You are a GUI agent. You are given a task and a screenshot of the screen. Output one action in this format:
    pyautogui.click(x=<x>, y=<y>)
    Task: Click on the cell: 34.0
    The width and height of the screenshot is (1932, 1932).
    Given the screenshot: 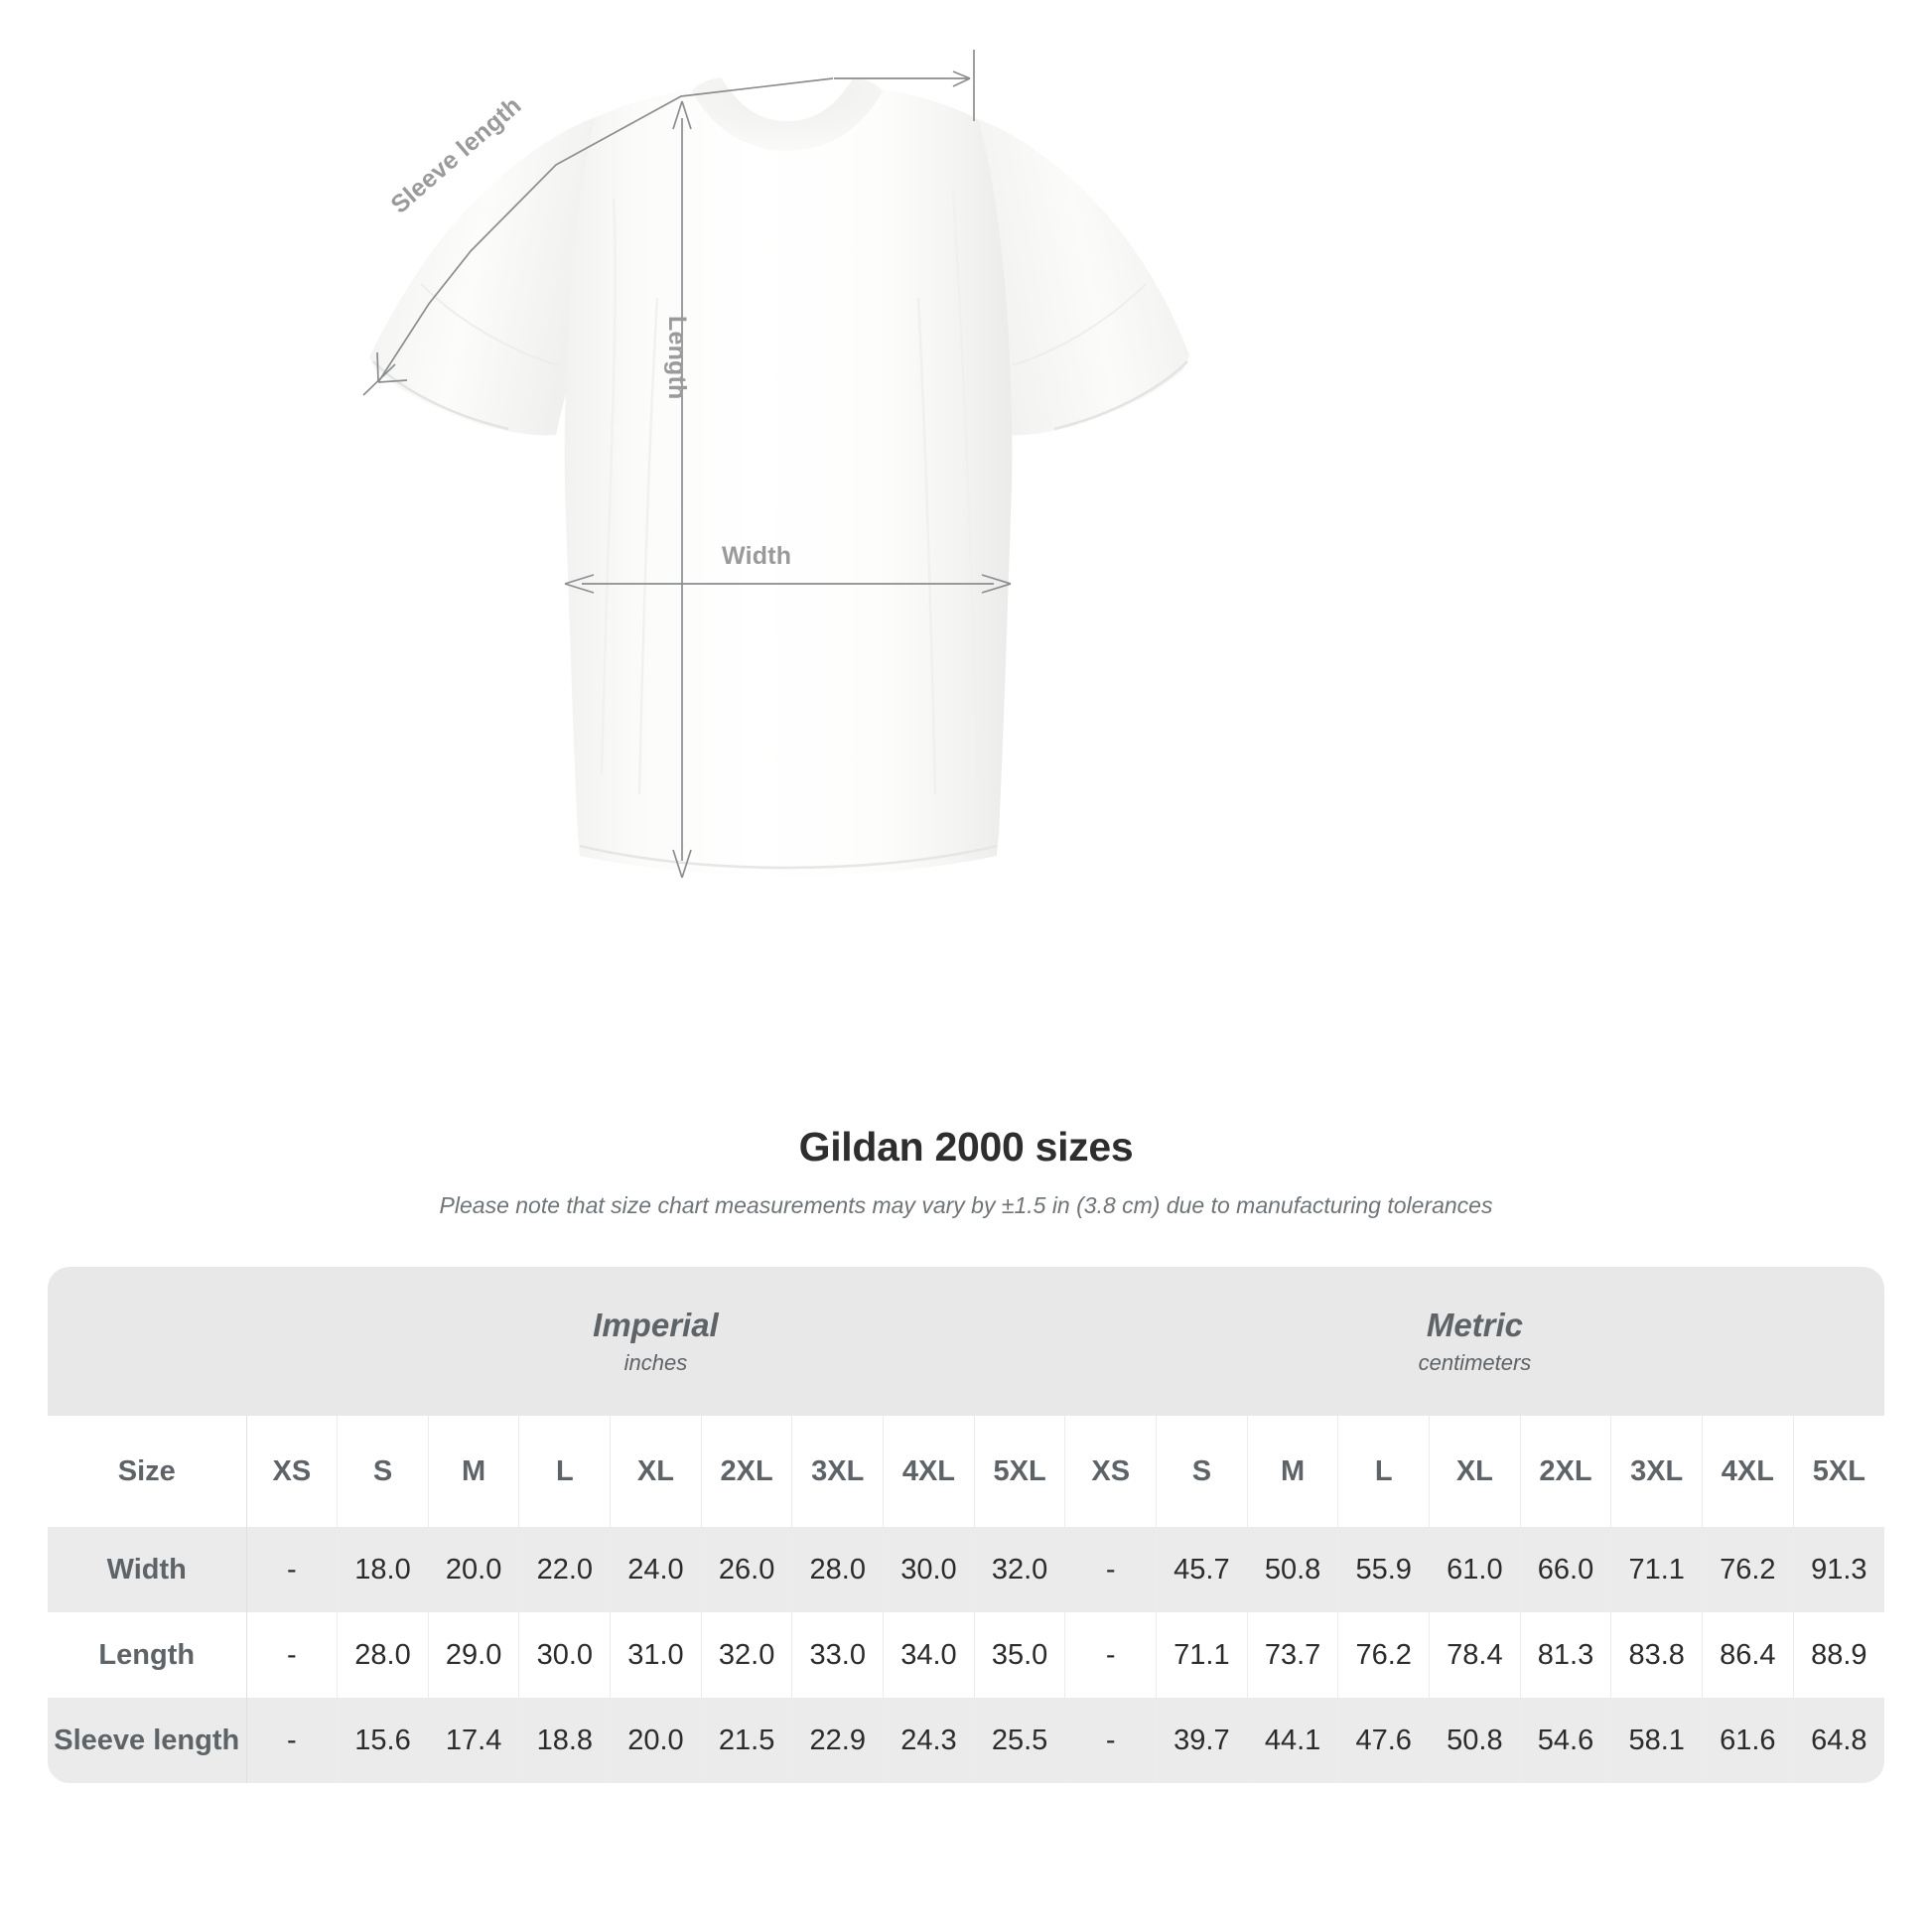 What is the action you would take?
    pyautogui.click(x=929, y=1655)
    